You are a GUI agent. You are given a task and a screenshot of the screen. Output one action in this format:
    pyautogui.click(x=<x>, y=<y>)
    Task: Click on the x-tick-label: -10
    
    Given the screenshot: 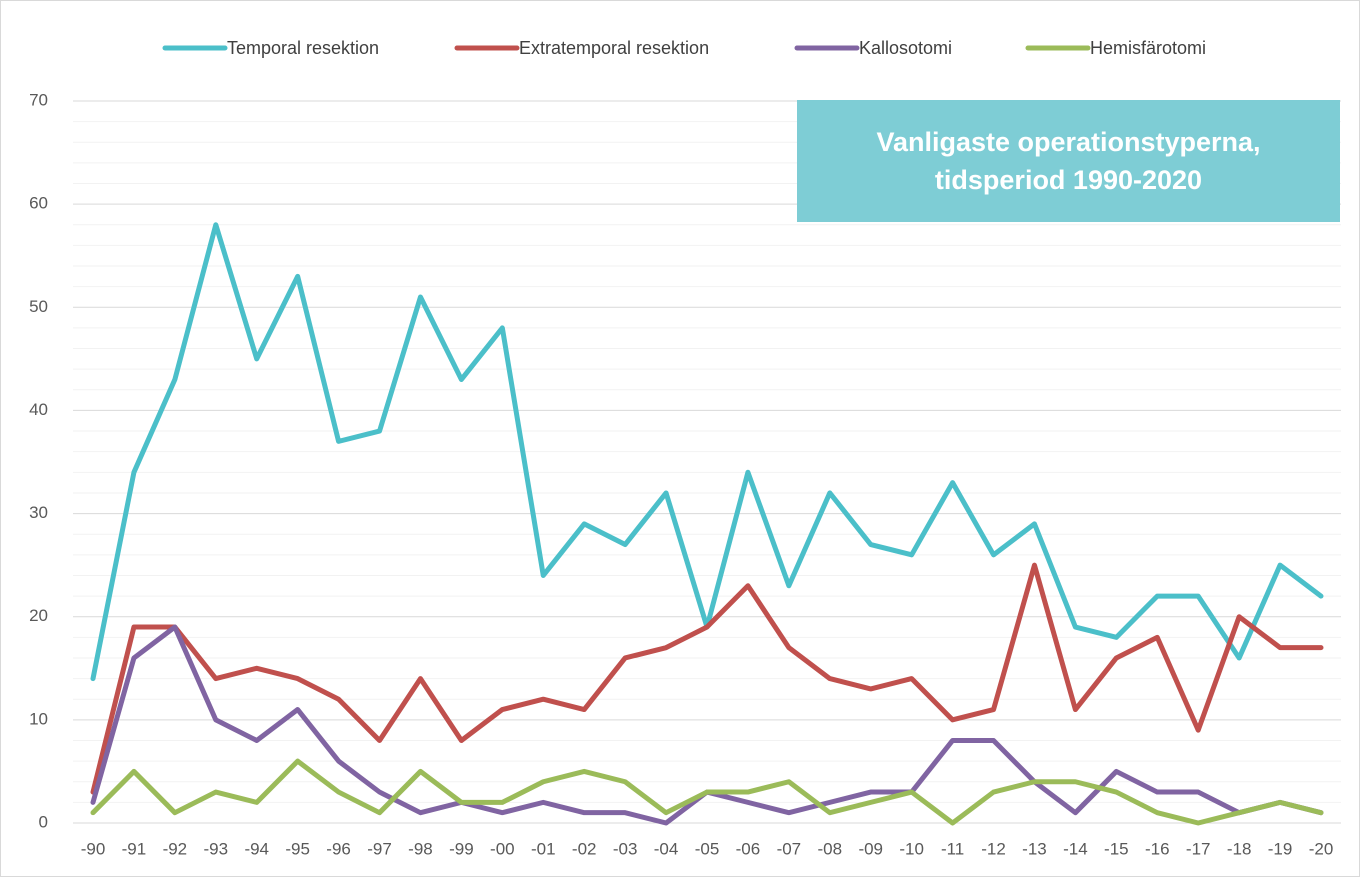 What is the action you would take?
    pyautogui.click(x=911, y=848)
    